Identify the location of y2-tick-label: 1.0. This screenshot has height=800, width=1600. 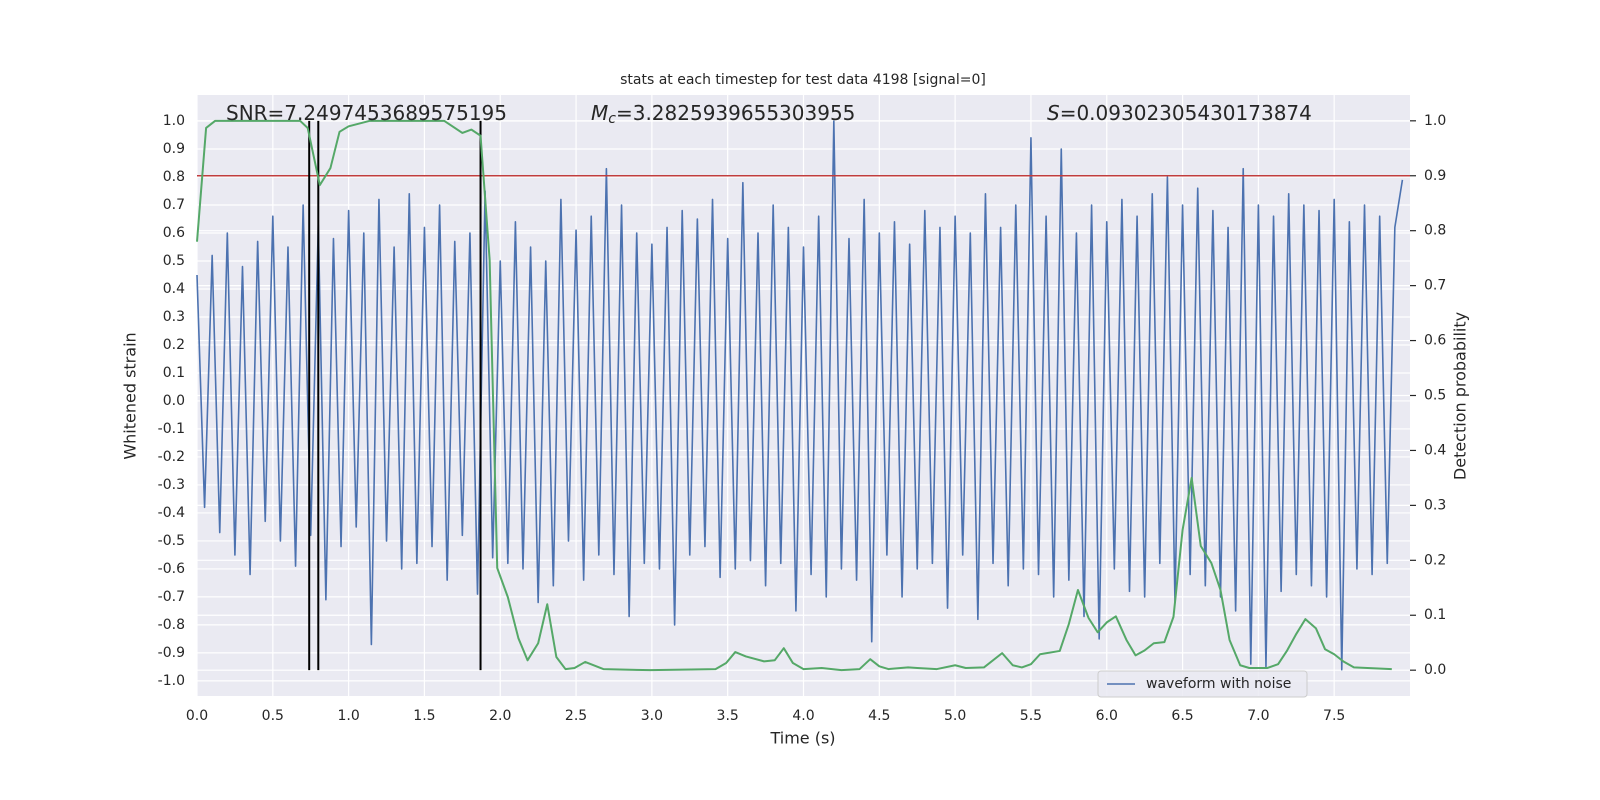
(1435, 121).